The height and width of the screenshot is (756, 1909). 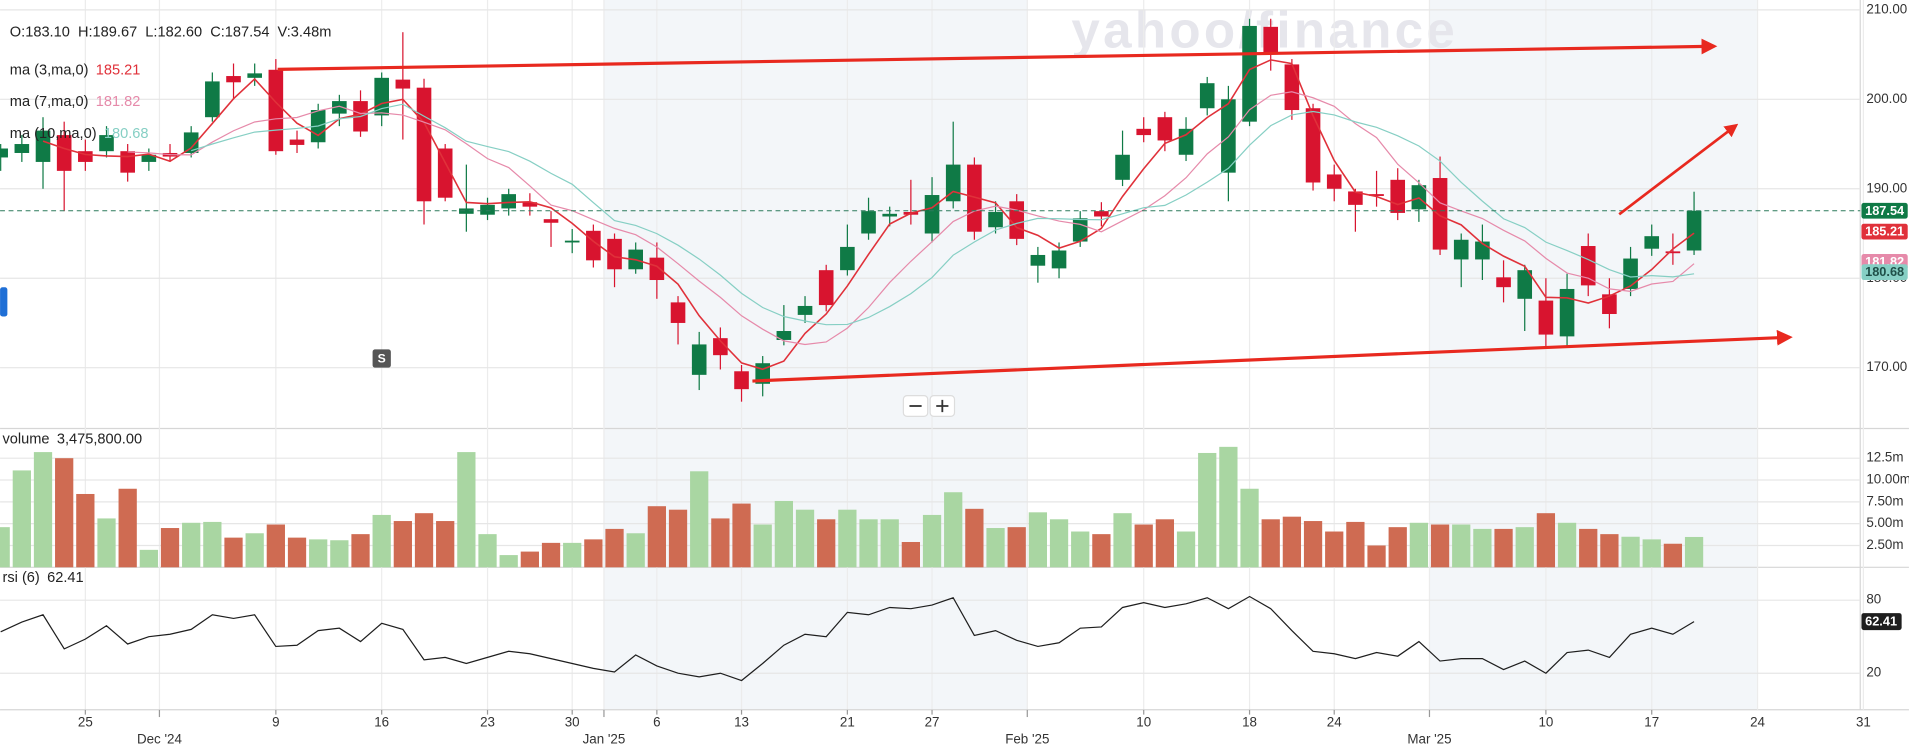 What do you see at coordinates (26, 439) in the screenshot?
I see `volume-label: volume` at bounding box center [26, 439].